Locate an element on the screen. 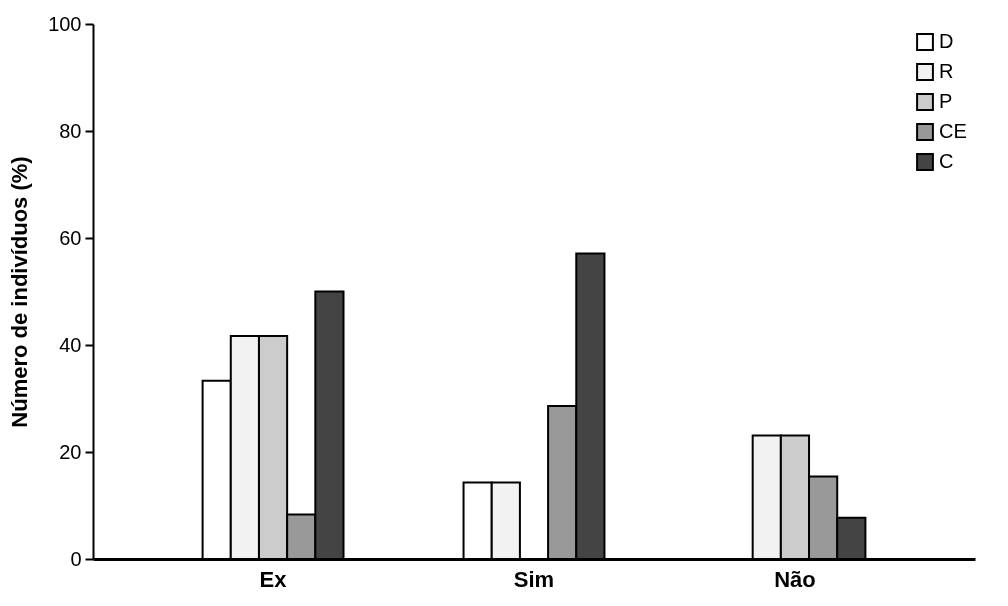 The image size is (1008, 606). y-tick-label: 60 is located at coordinates (70, 237).